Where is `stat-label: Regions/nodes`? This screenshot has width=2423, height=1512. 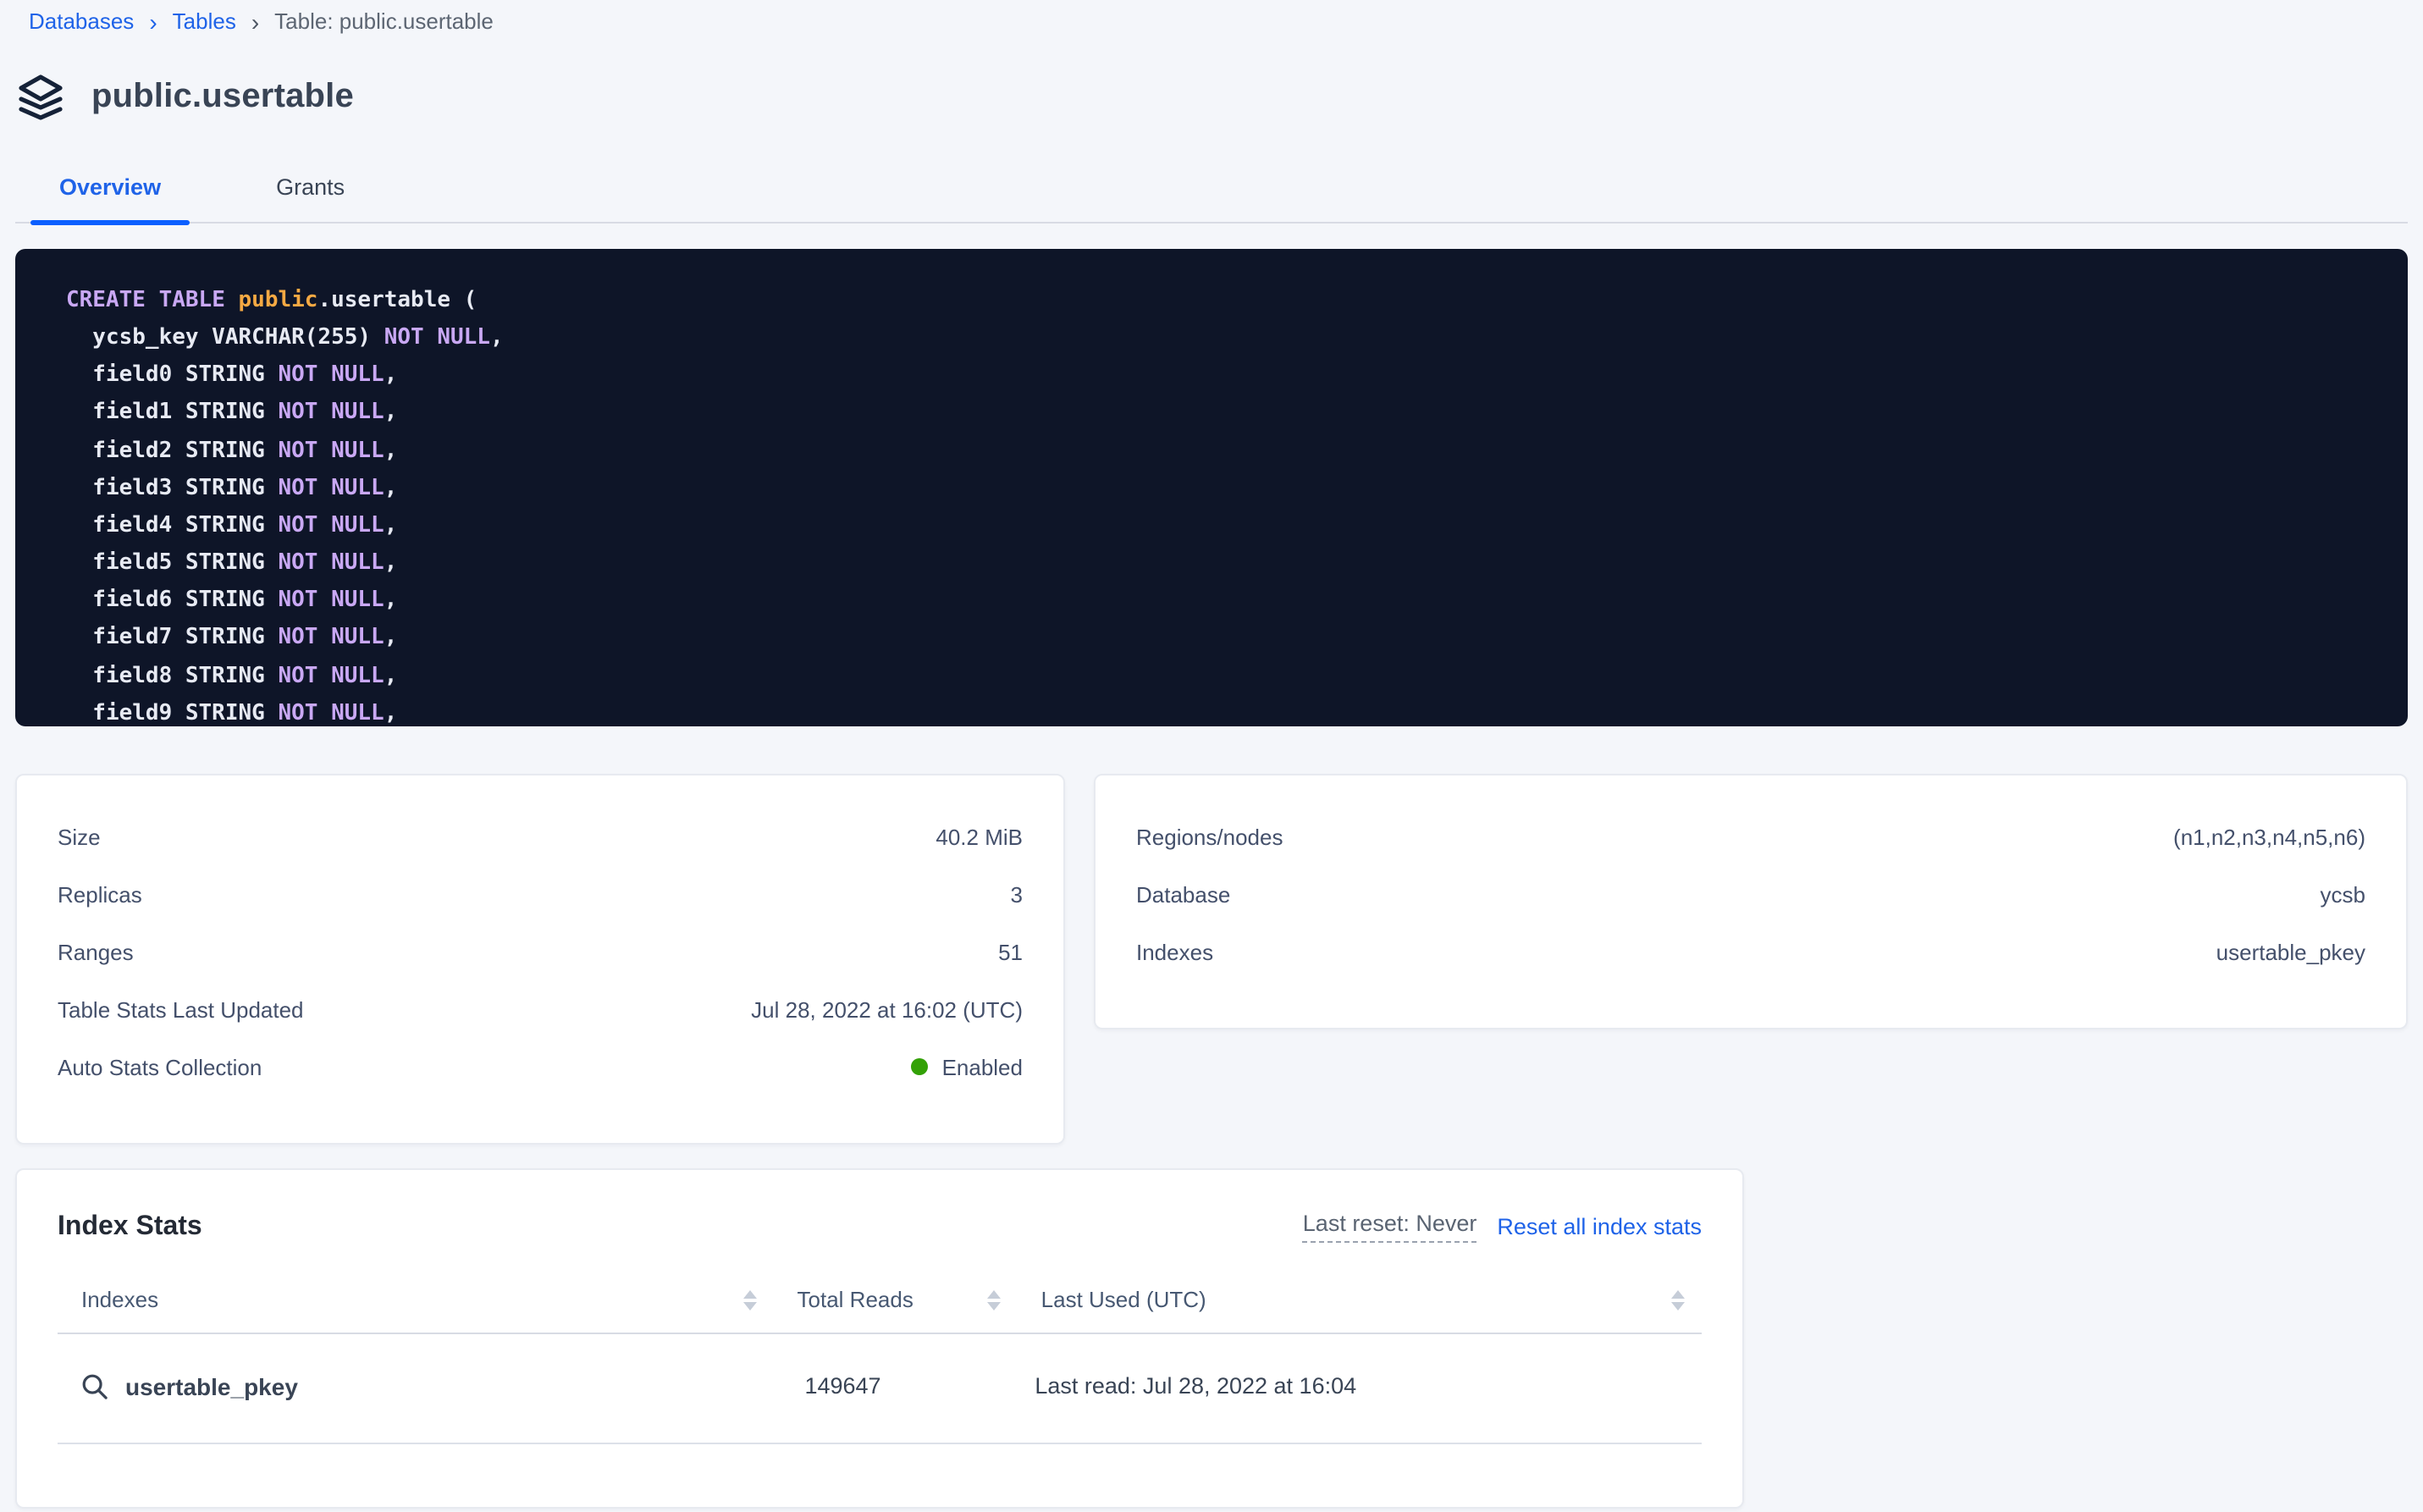
stat-label: Regions/nodes is located at coordinates (1209, 836).